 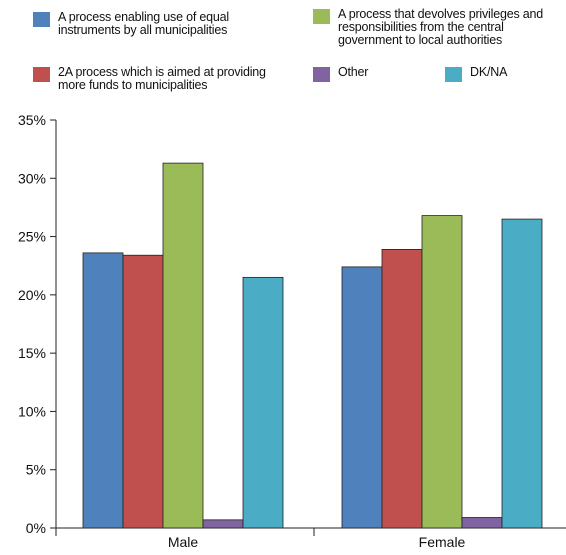 I want to click on y-tick-label: 35%, so click(x=32, y=120).